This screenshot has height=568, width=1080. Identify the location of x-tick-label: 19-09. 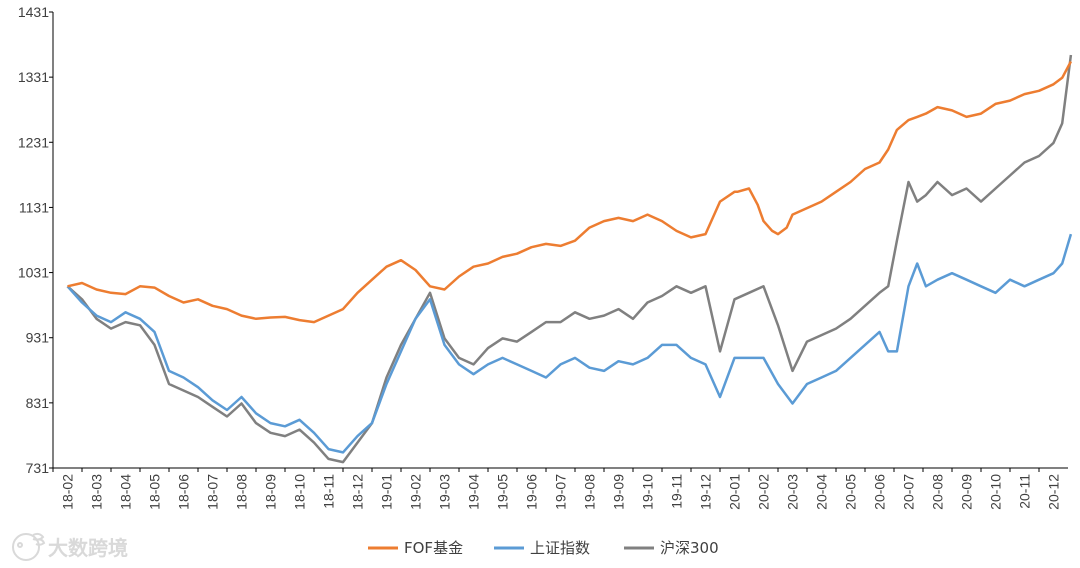
(619, 492).